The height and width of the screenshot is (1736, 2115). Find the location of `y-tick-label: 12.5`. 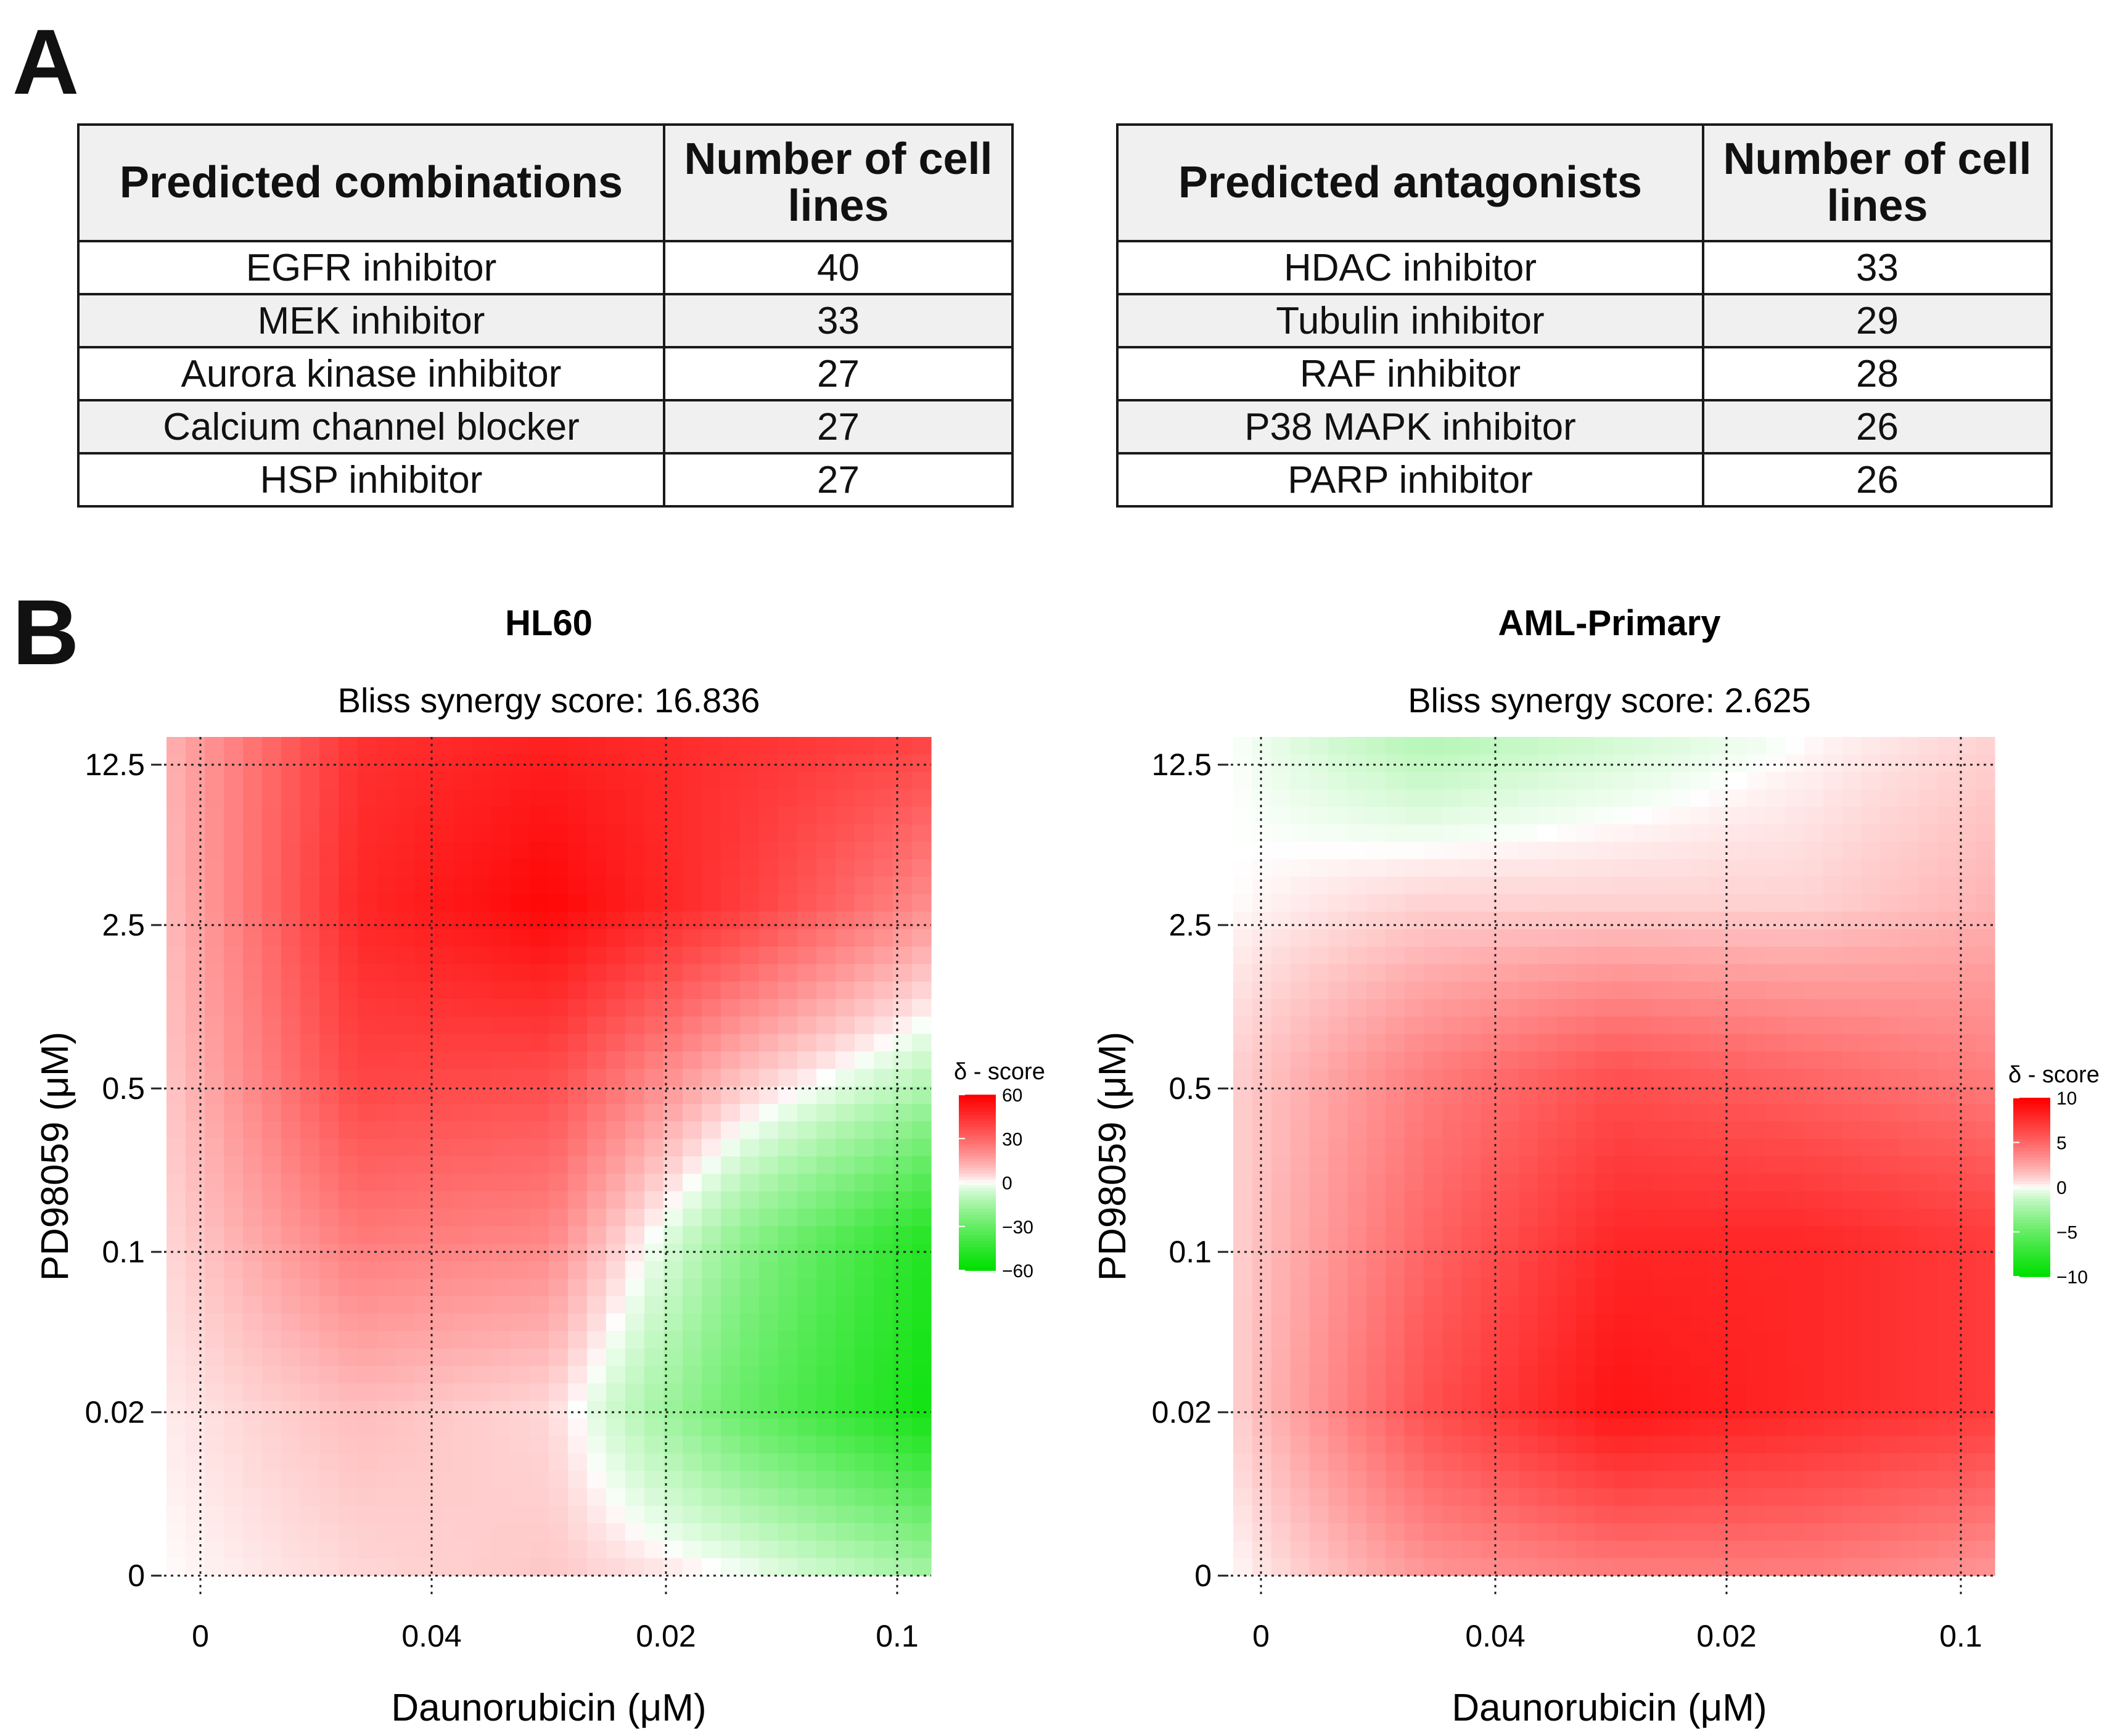

y-tick-label: 12.5 is located at coordinates (115, 765).